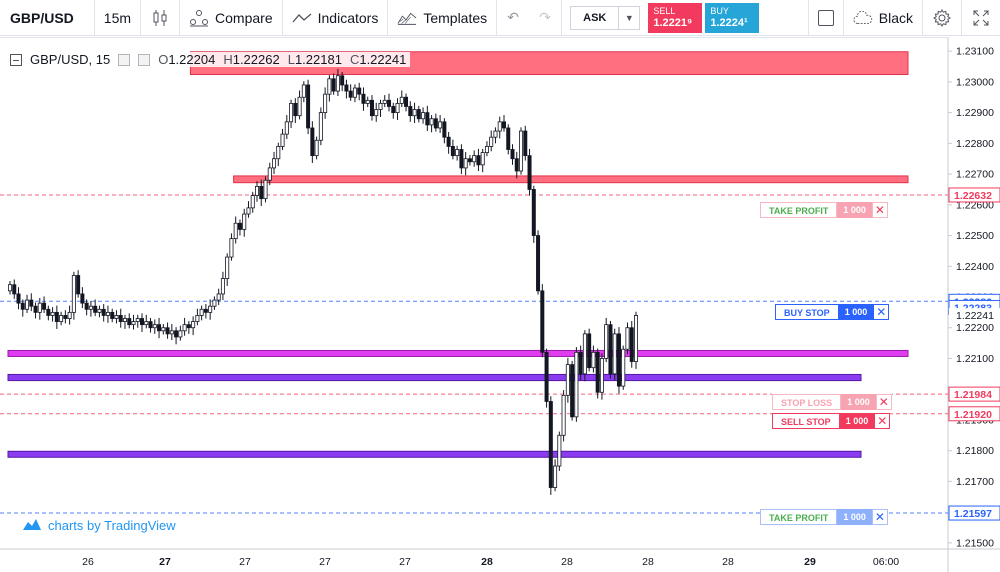 This screenshot has height=572, width=1000. Describe the element at coordinates (831, 421) in the screenshot. I see `sell-stop-order: SELL STOP 1 000 ✕` at that location.